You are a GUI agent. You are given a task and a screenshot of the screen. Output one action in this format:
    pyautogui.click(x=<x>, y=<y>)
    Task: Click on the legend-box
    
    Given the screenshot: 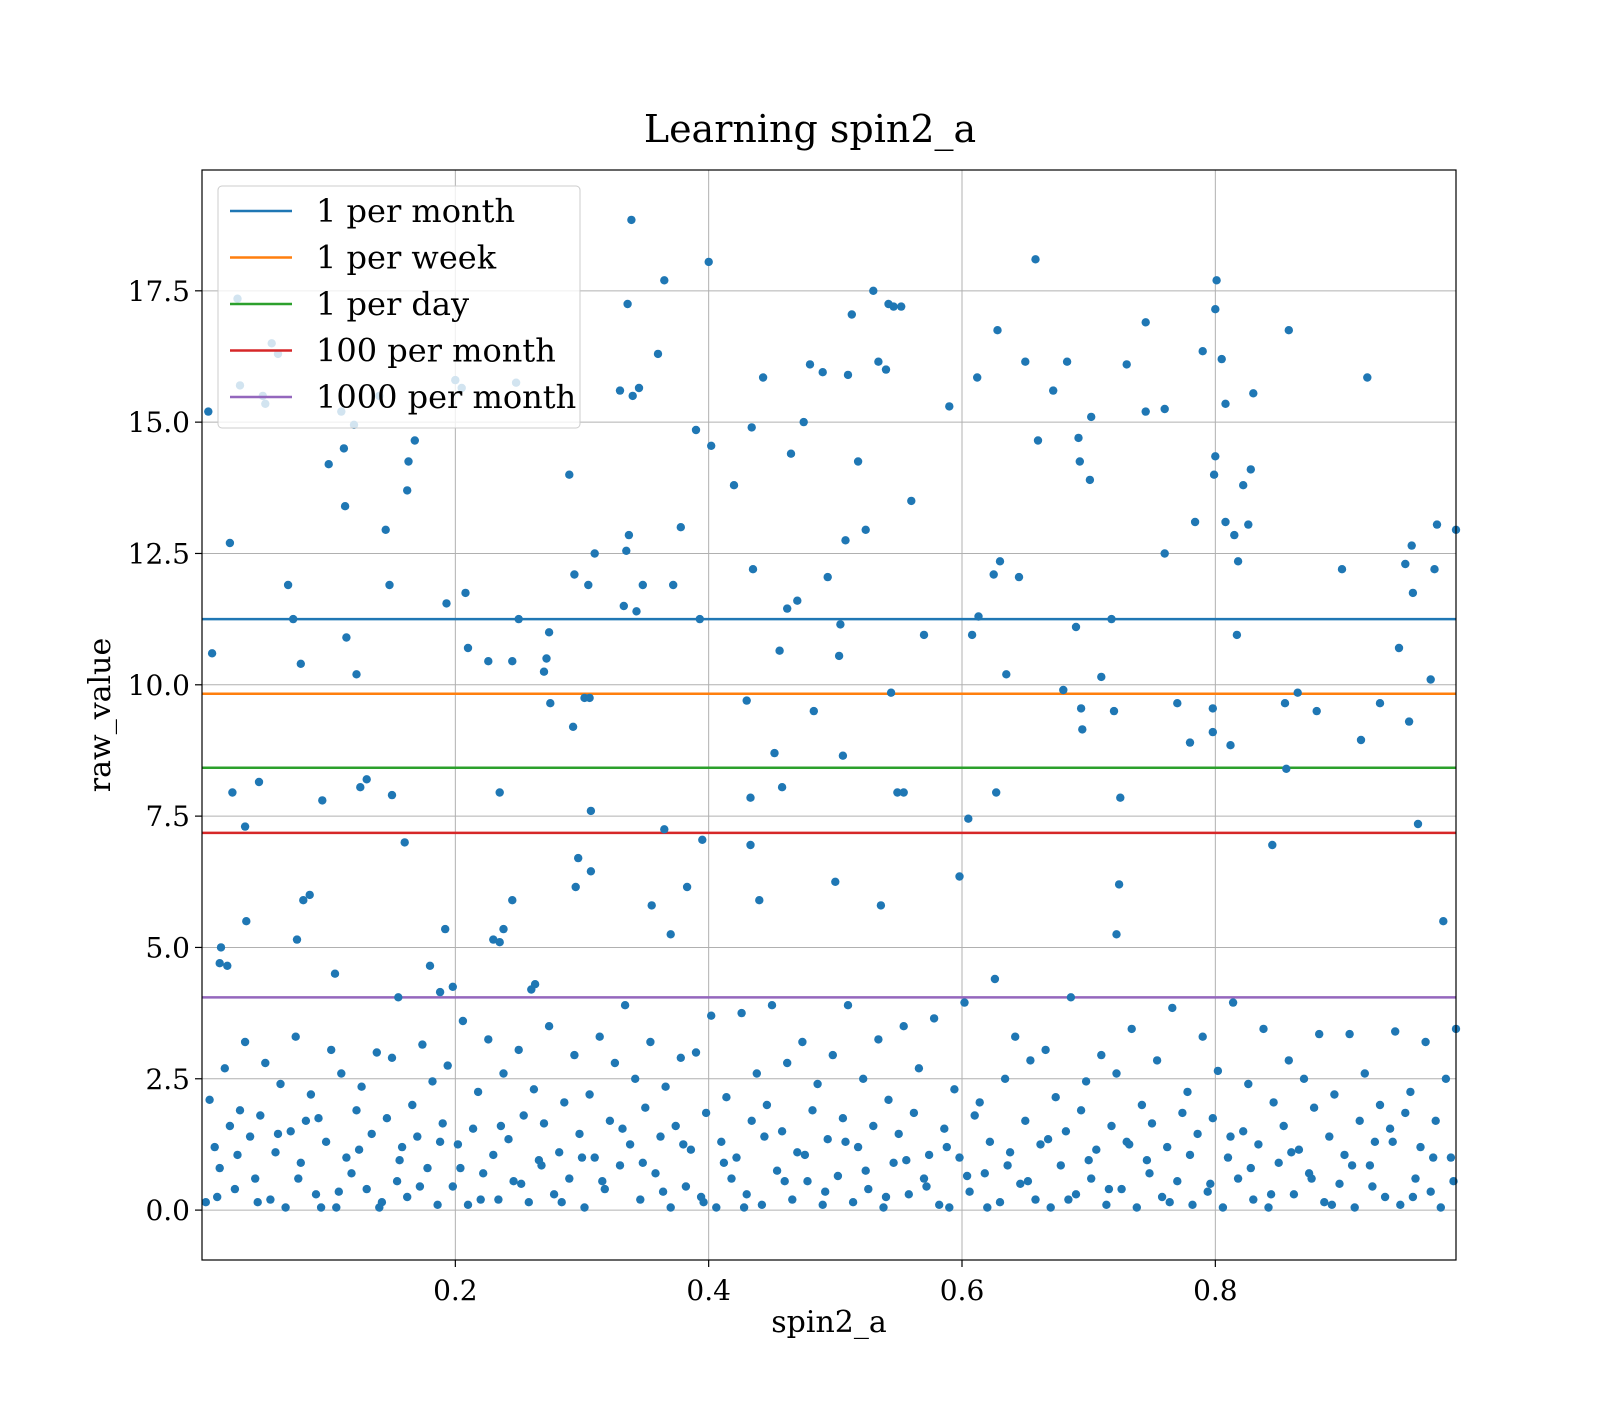 What is the action you would take?
    pyautogui.click(x=399, y=307)
    